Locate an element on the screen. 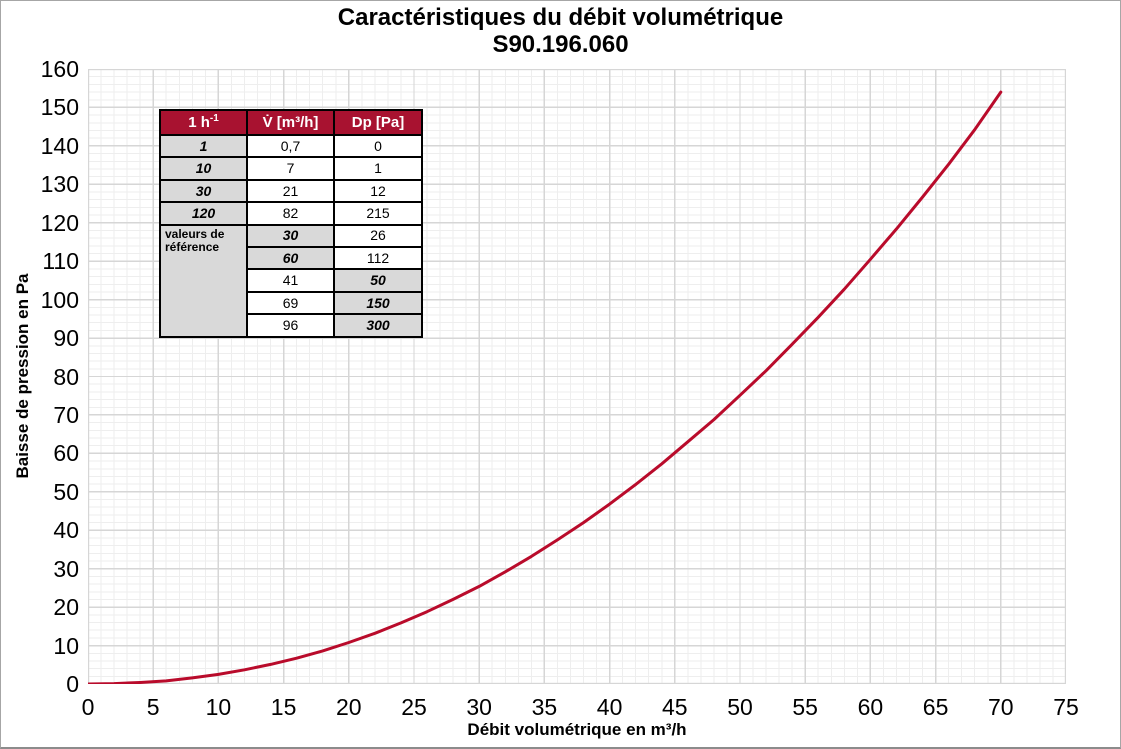  y-tick-label: 60 is located at coordinates (66, 453).